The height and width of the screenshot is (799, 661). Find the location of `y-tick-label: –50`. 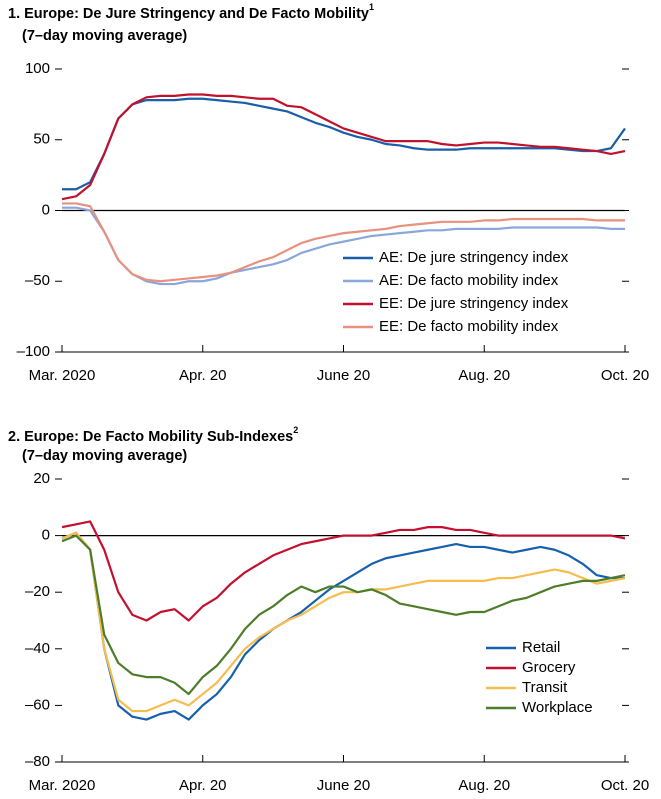

y-tick-label: –50 is located at coordinates (37, 280).